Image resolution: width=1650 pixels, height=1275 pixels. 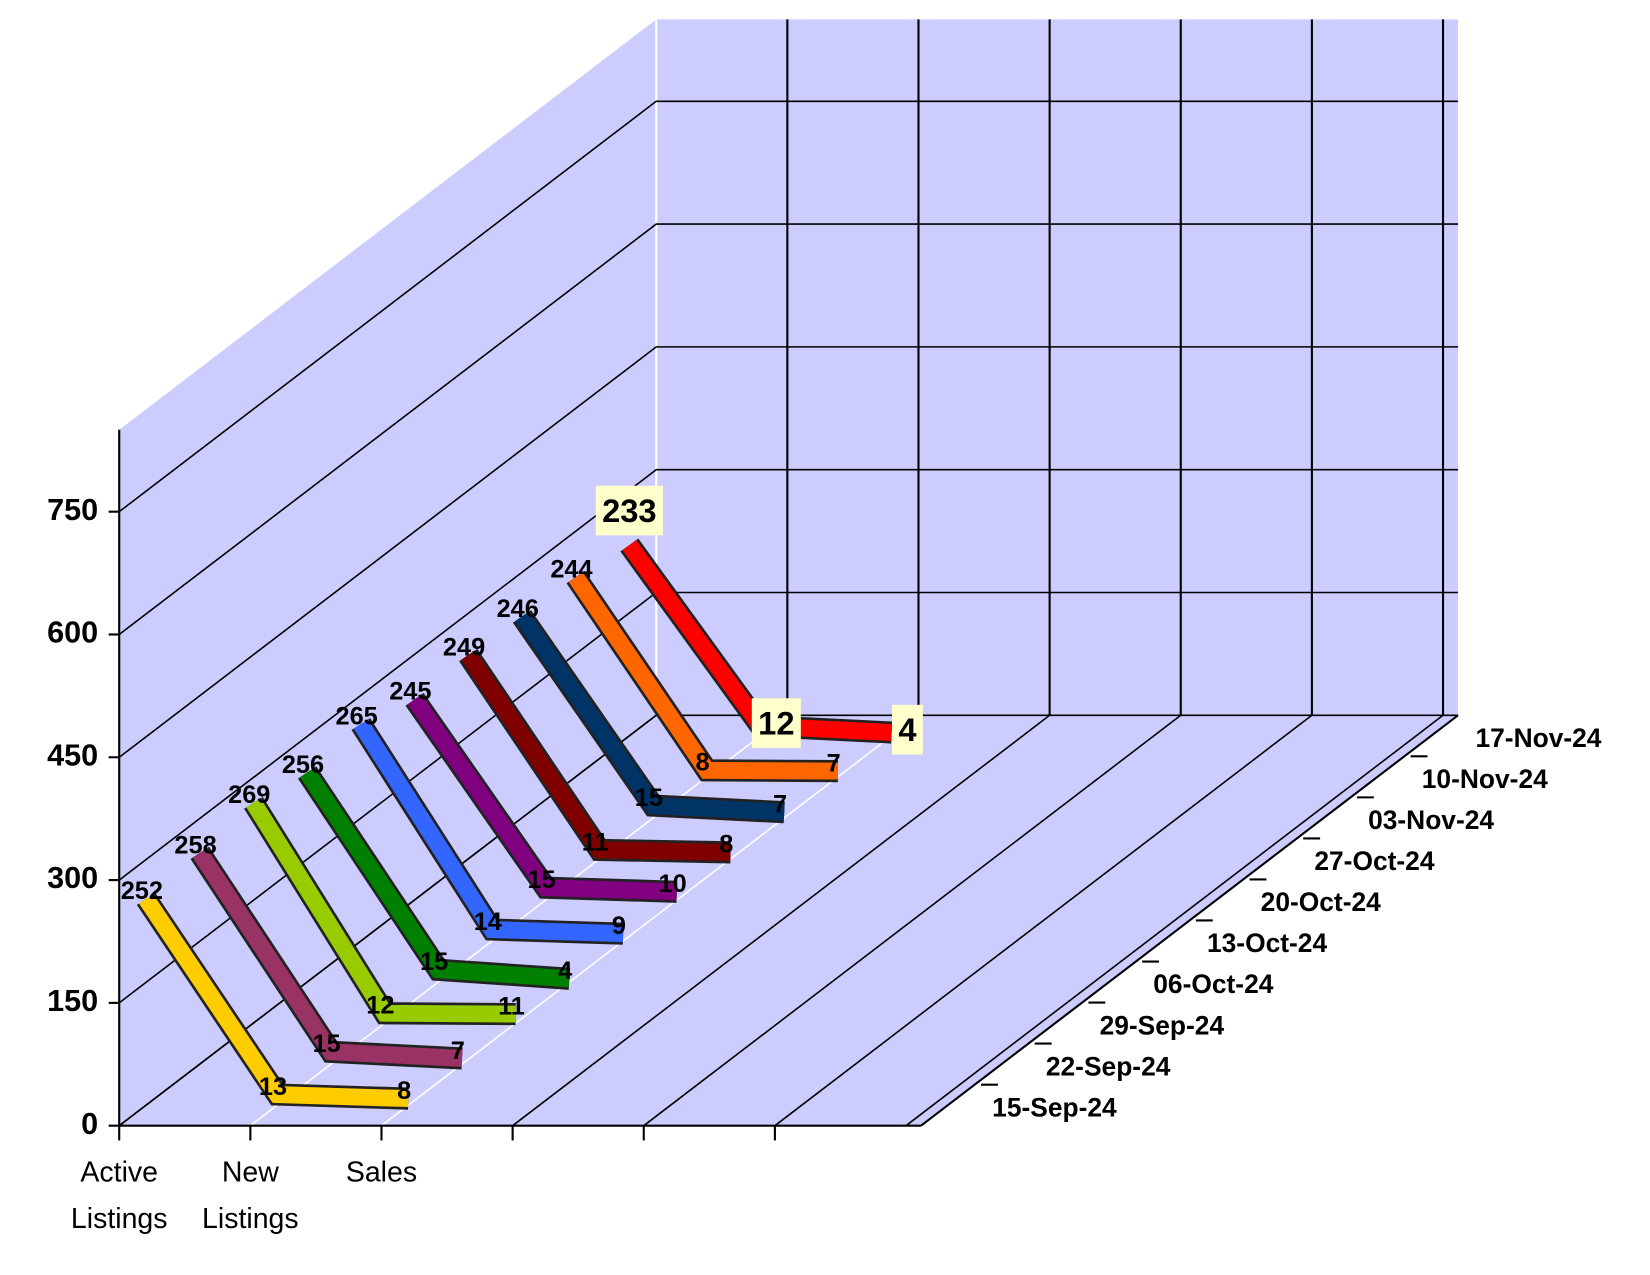 I want to click on y-tick-label: 600, so click(x=72, y=633).